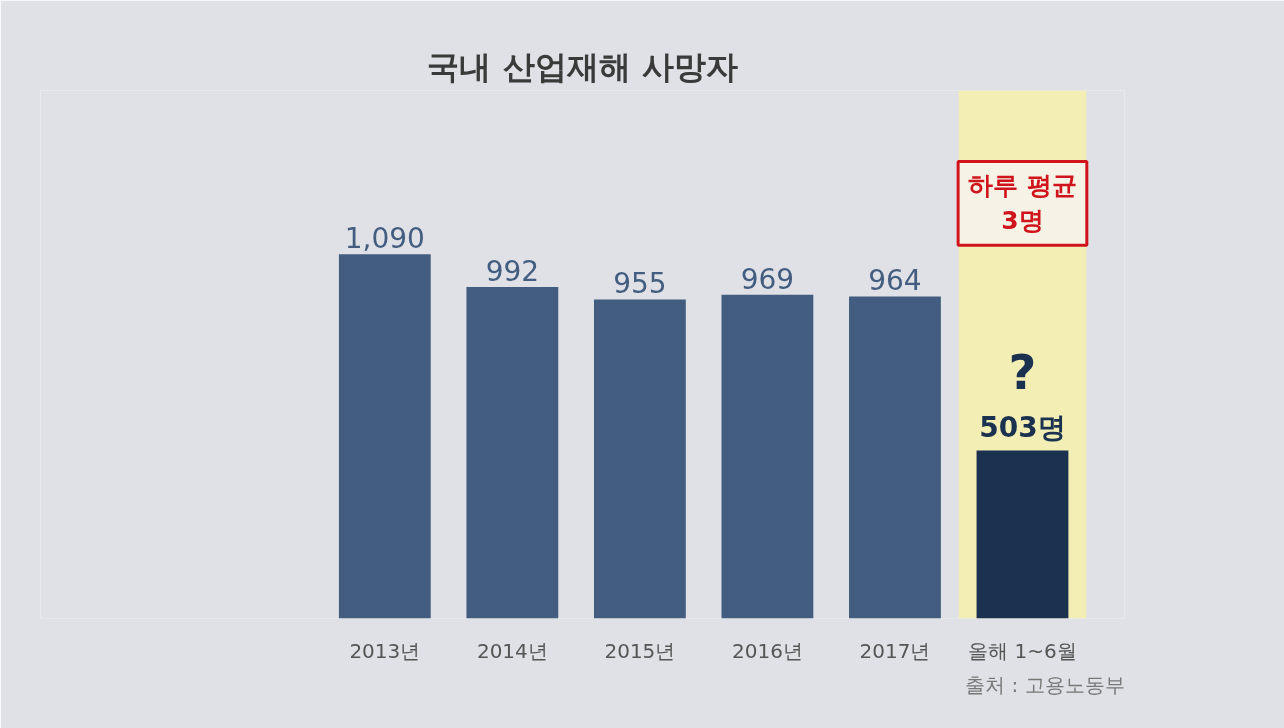 This screenshot has height=728, width=1284. What do you see at coordinates (895, 650) in the screenshot?
I see `x-tick-label: 2017년` at bounding box center [895, 650].